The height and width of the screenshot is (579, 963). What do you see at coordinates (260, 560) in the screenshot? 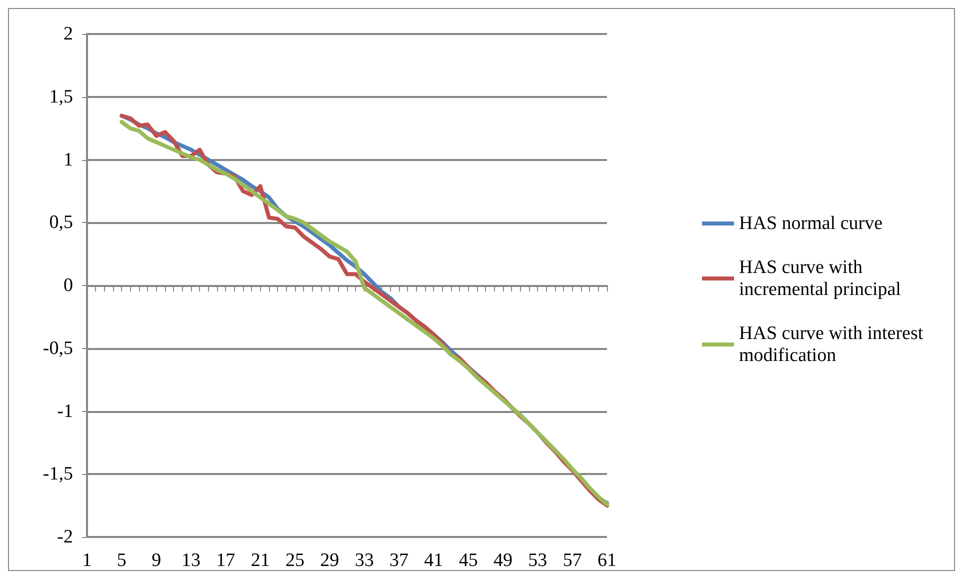
I see `x-tick-label: 21` at bounding box center [260, 560].